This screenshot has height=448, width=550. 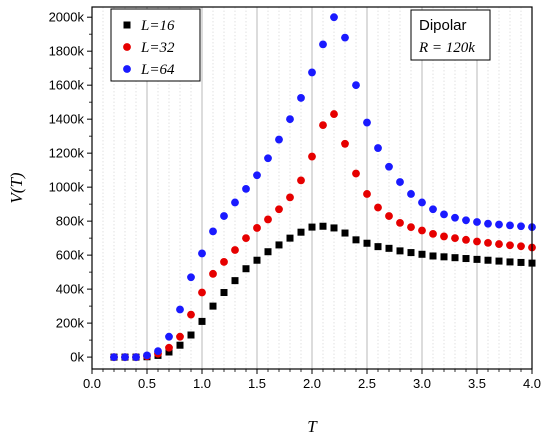 I want to click on annotation-frame, so click(x=450, y=35).